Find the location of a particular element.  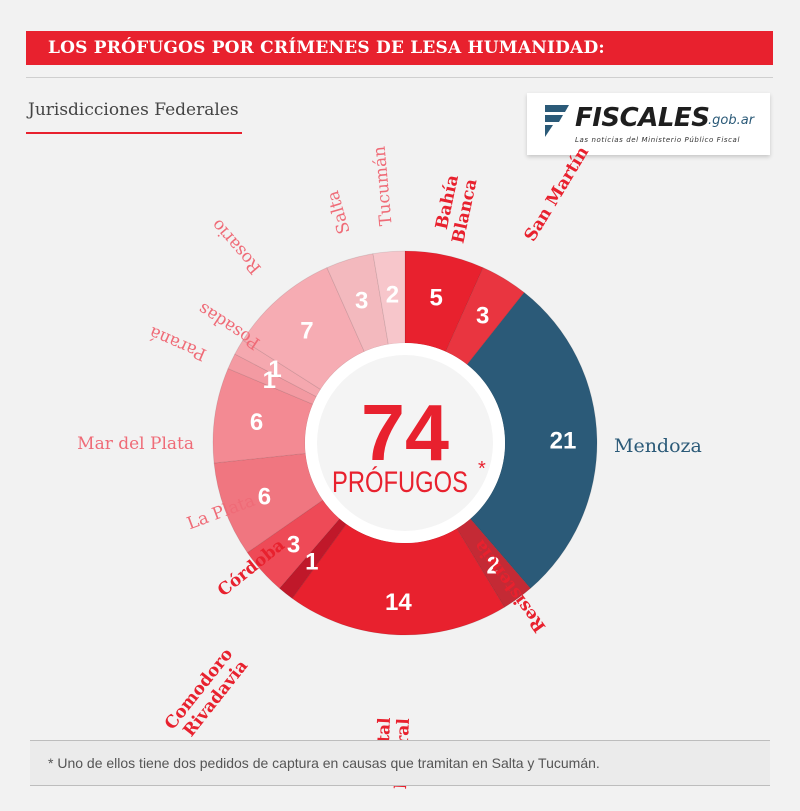

fiscales-emblem-icon is located at coordinates (557, 121).